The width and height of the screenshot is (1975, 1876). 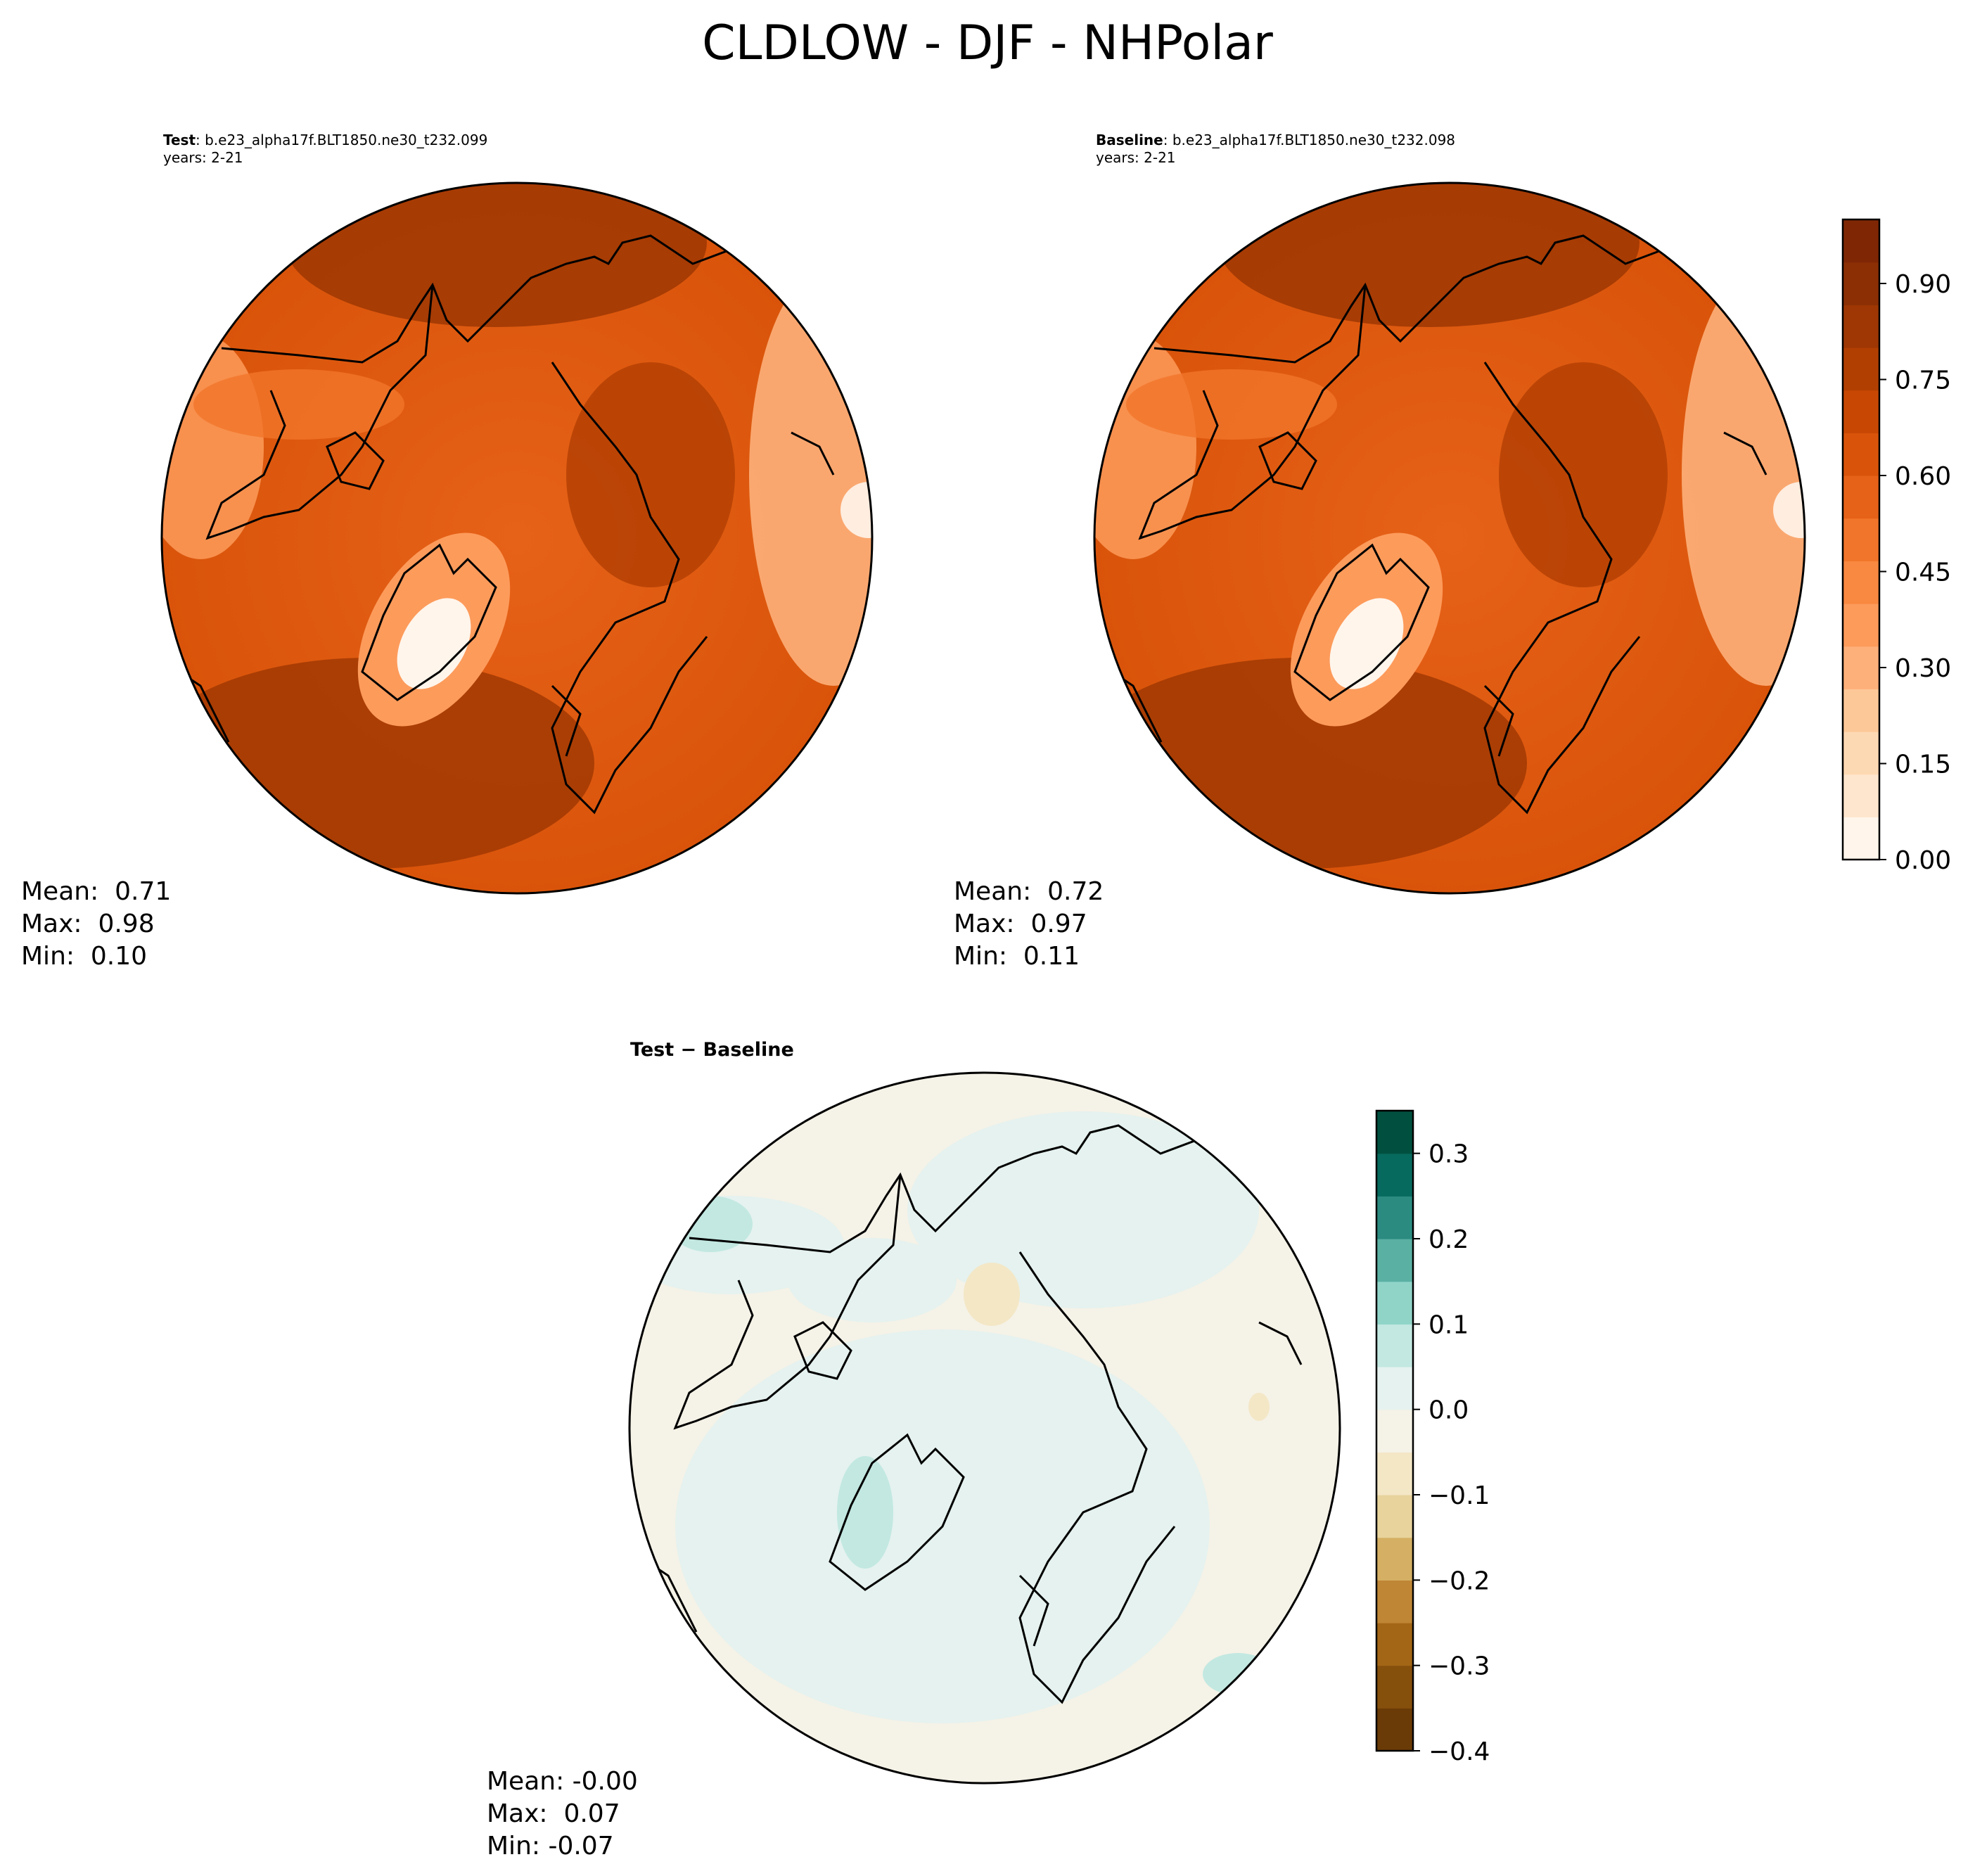 I want to click on diff-stats: Mean: -0.00 Max: 0.07 Min: -0.07, so click(x=562, y=1814).